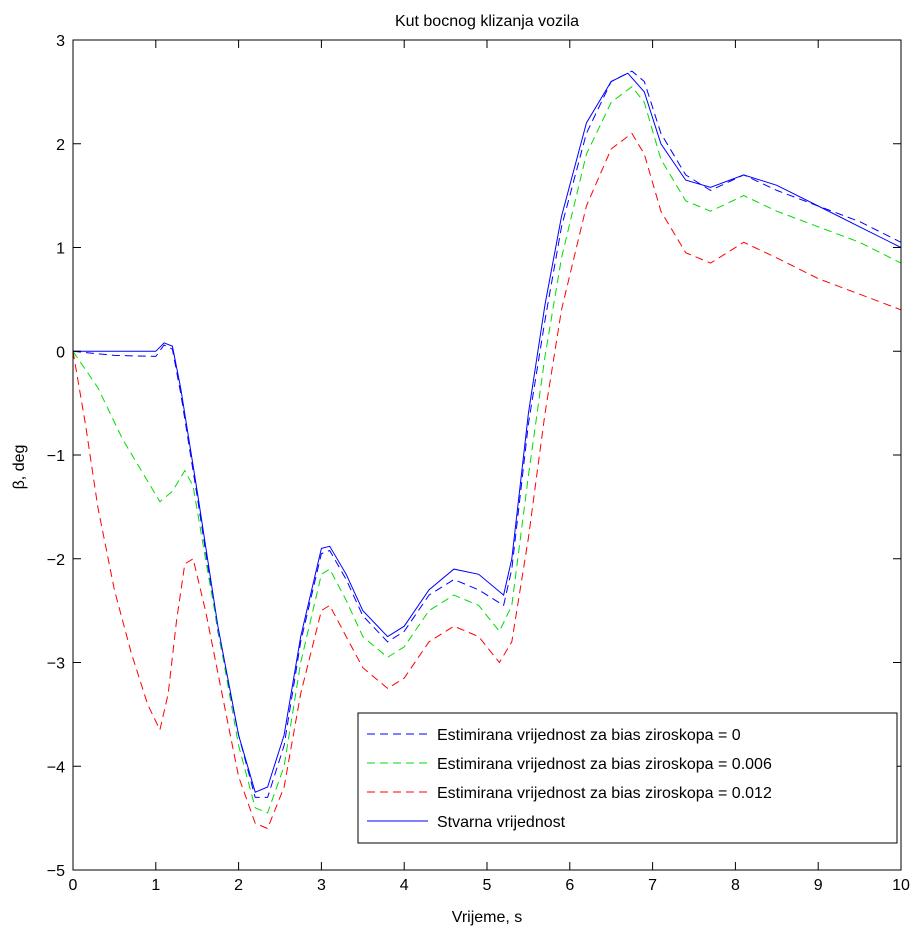 This screenshot has height=935, width=915. I want to click on y-tick-label: −4, so click(56, 767).